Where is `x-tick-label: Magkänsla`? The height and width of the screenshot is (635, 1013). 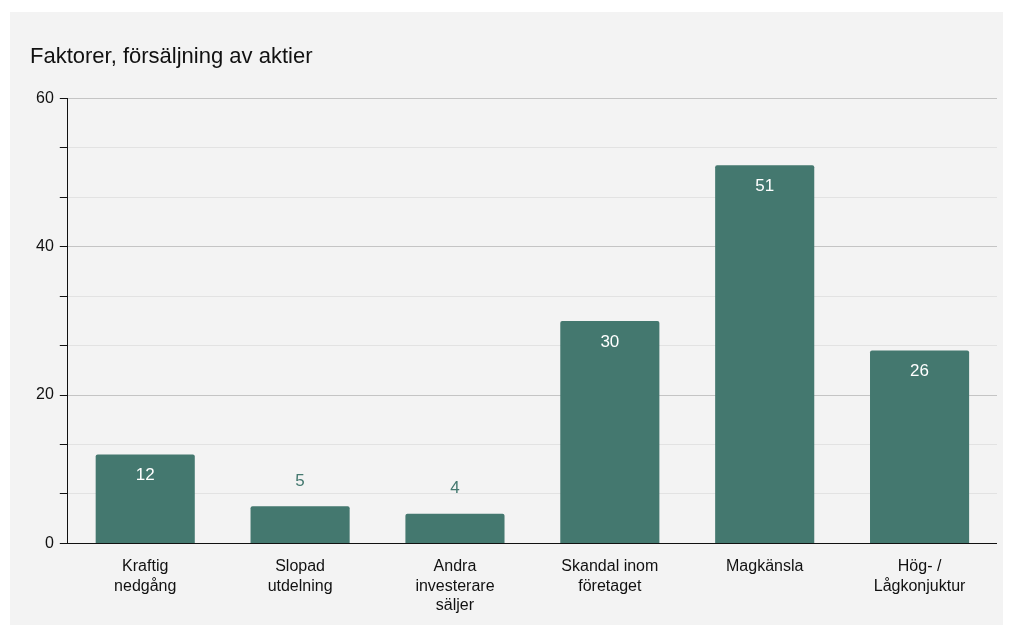 x-tick-label: Magkänsla is located at coordinates (765, 566).